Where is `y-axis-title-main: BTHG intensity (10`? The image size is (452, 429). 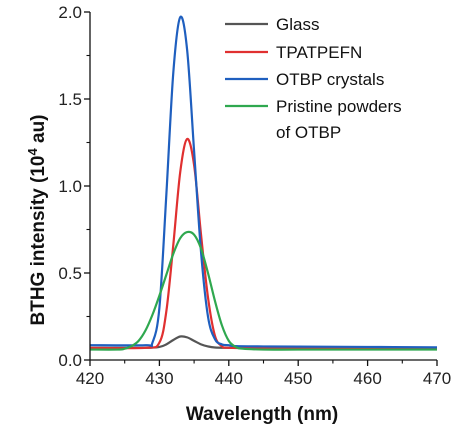
y-axis-title-main: BTHG intensity (10 is located at coordinates (38, 241).